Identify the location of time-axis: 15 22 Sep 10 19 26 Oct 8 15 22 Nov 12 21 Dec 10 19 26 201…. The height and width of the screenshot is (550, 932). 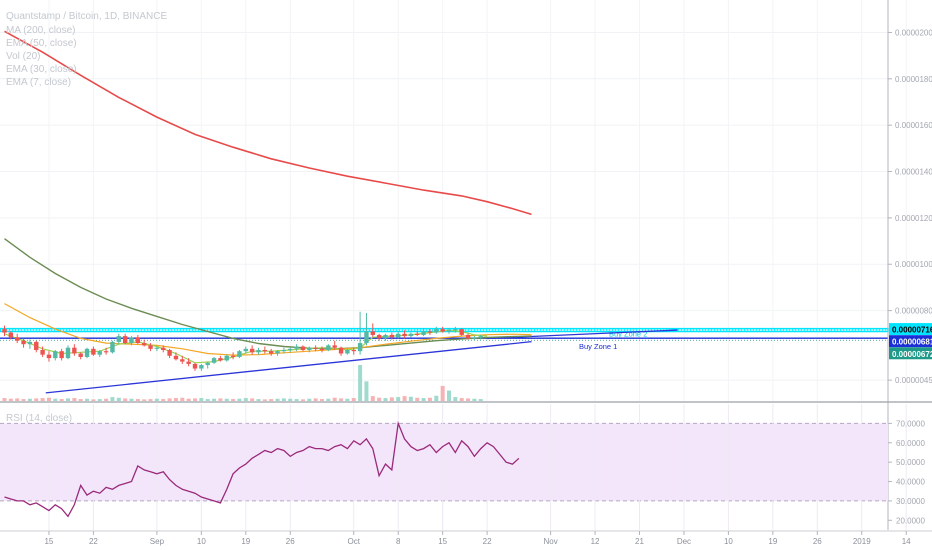
(488, 538).